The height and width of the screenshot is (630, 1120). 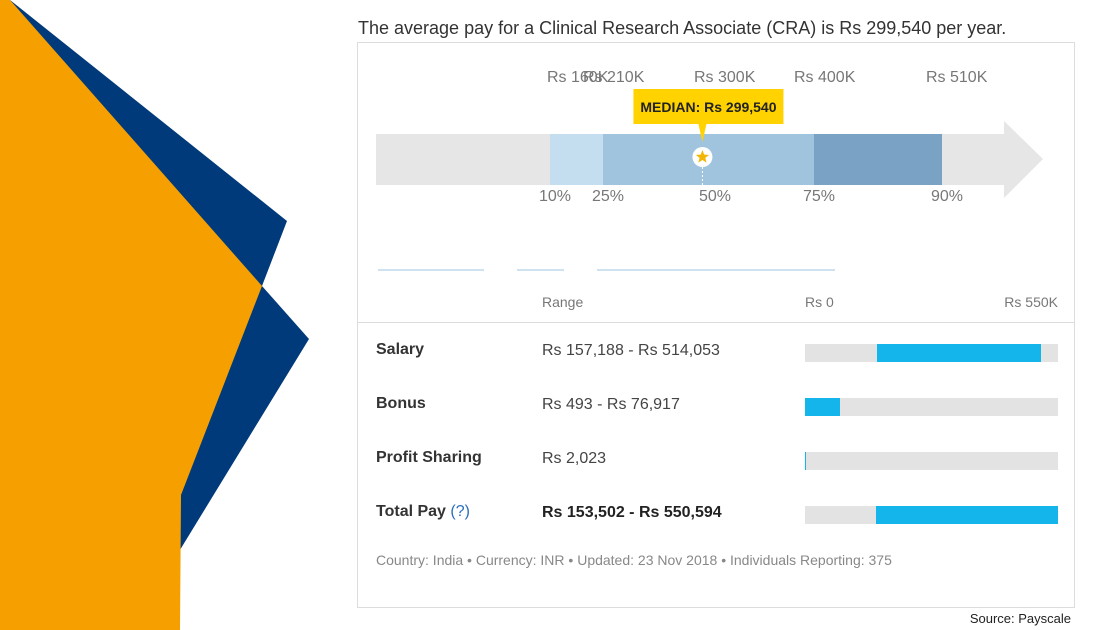 I want to click on median-label: MEDIAN: Rs 299,540, so click(x=708, y=107).